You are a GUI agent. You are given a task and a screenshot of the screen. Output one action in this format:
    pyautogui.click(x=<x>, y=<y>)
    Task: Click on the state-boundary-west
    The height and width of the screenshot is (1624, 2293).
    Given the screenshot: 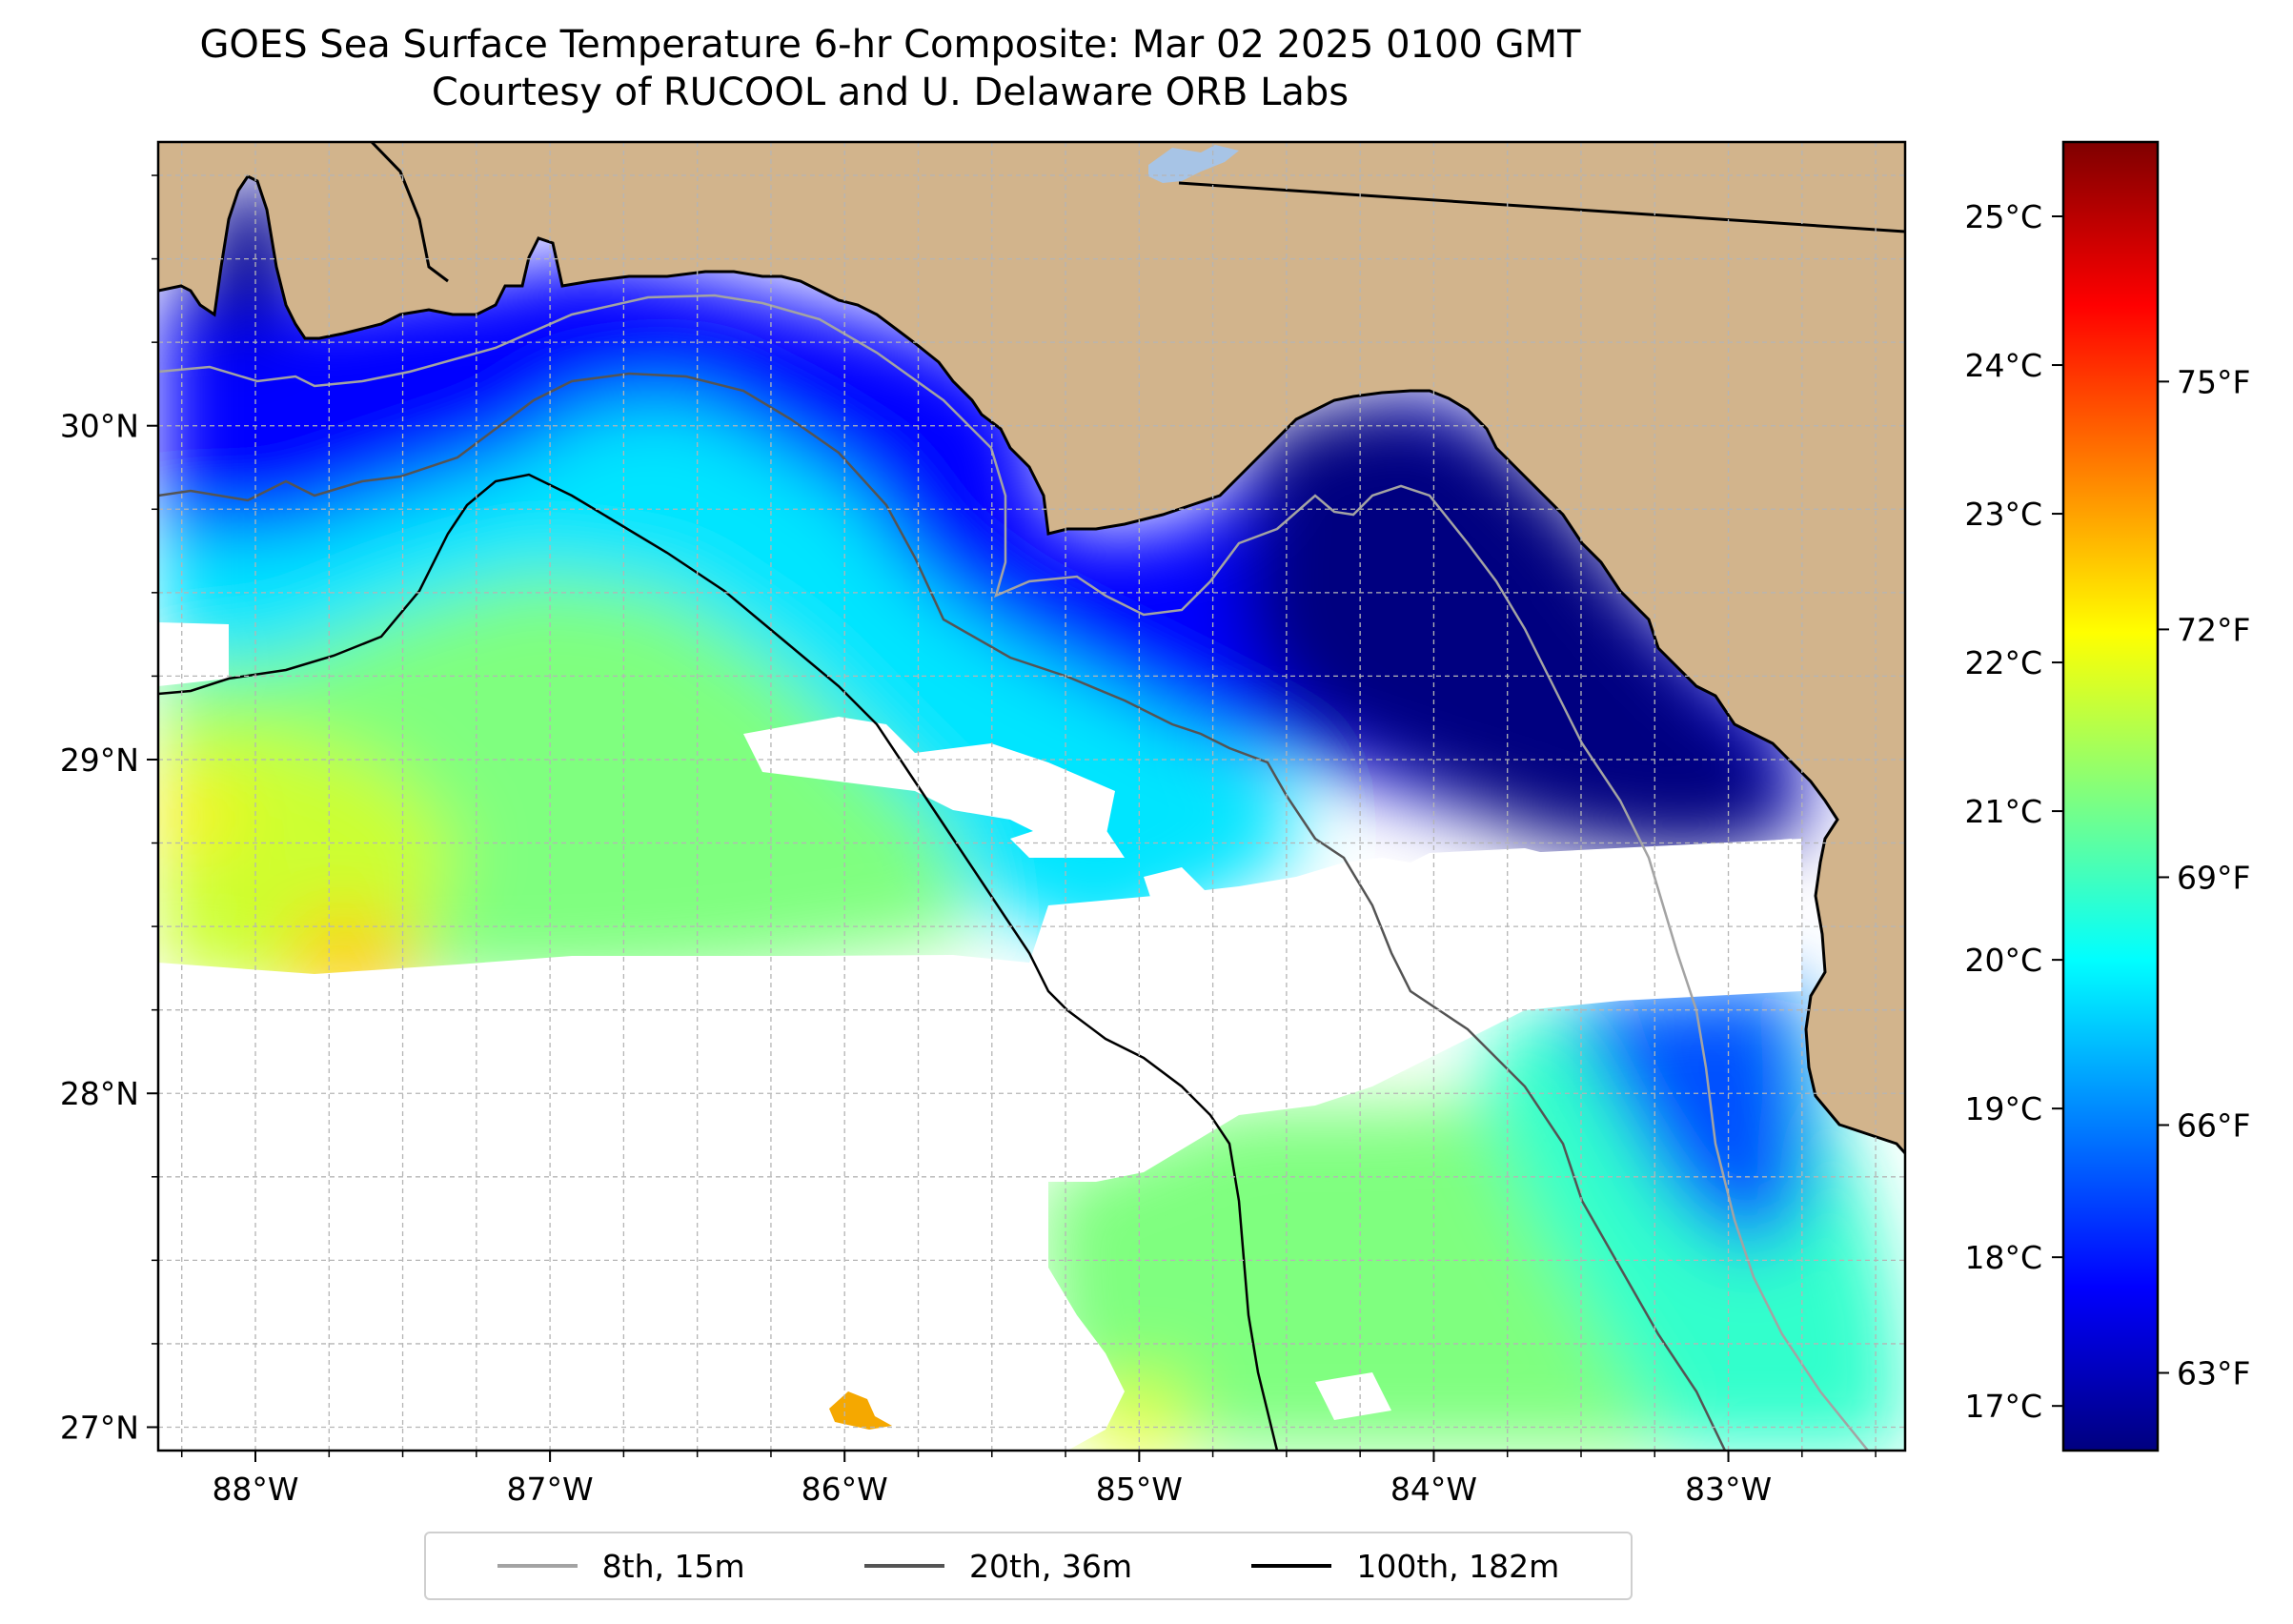 What is the action you would take?
    pyautogui.click(x=410, y=212)
    